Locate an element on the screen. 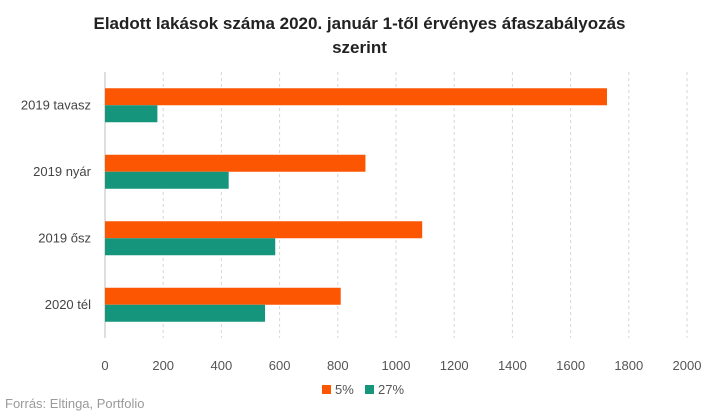  x-tick-label: 200 is located at coordinates (163, 365).